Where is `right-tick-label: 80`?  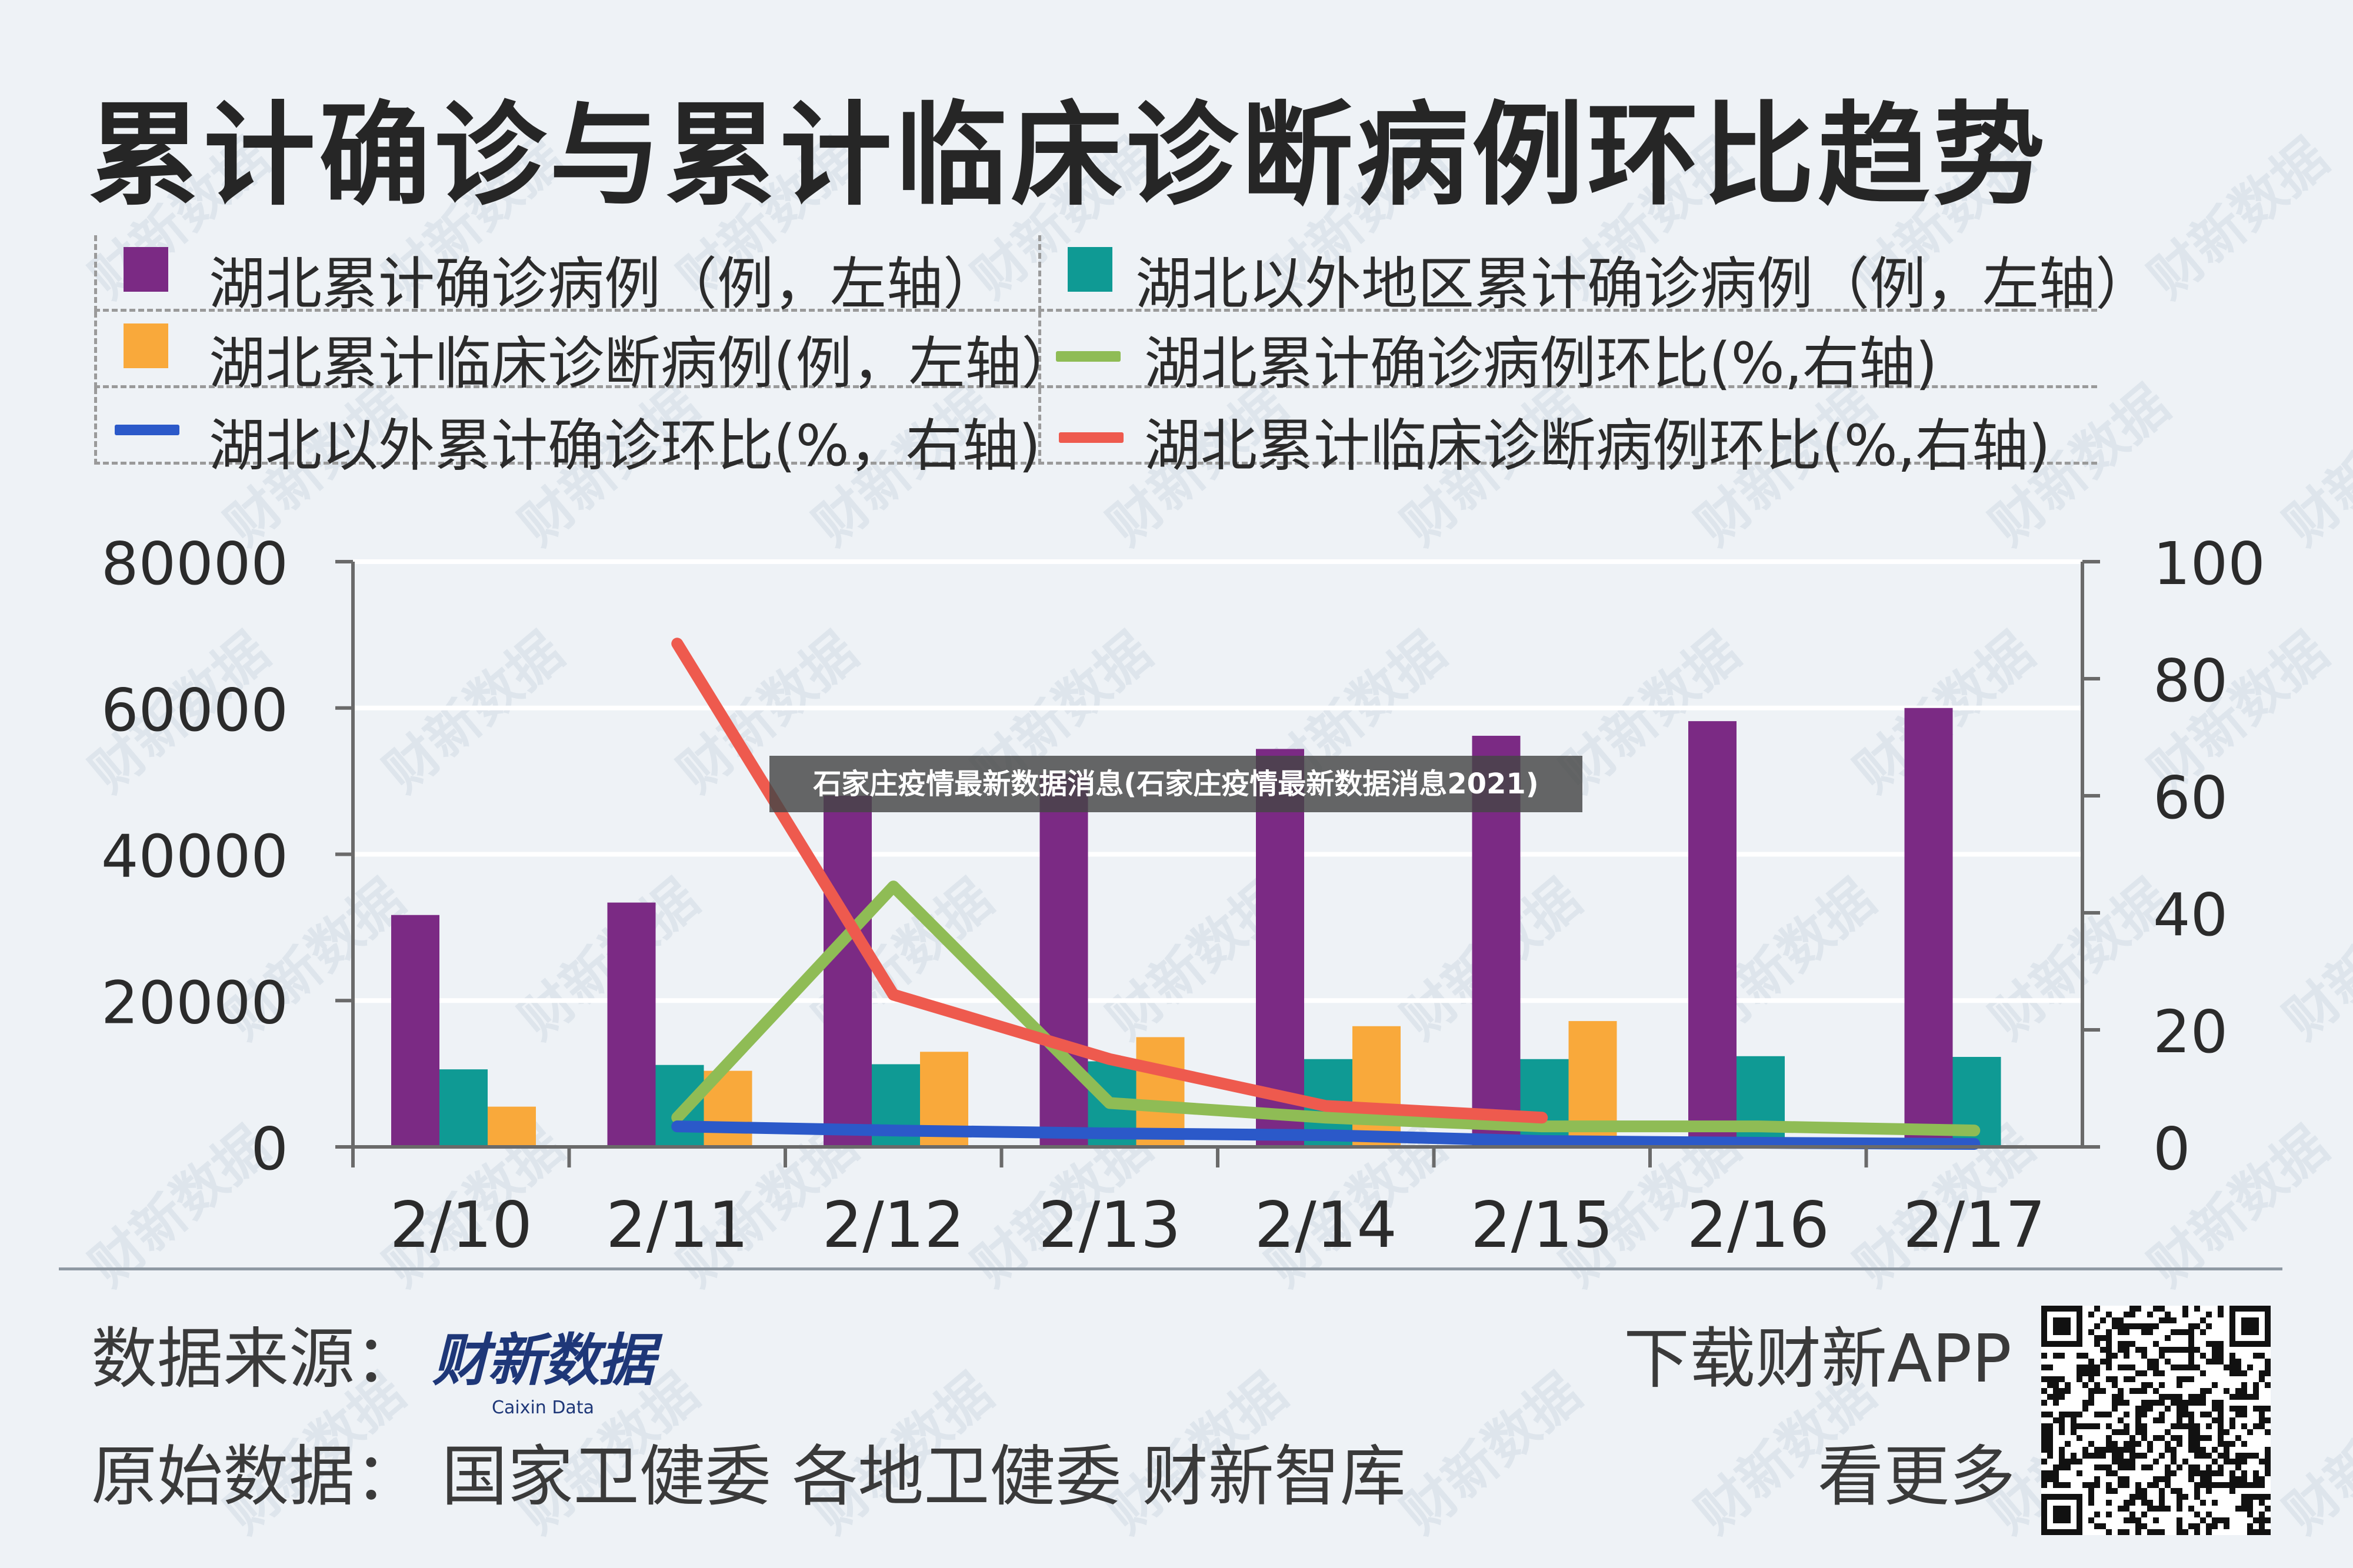 right-tick-label: 80 is located at coordinates (2190, 680).